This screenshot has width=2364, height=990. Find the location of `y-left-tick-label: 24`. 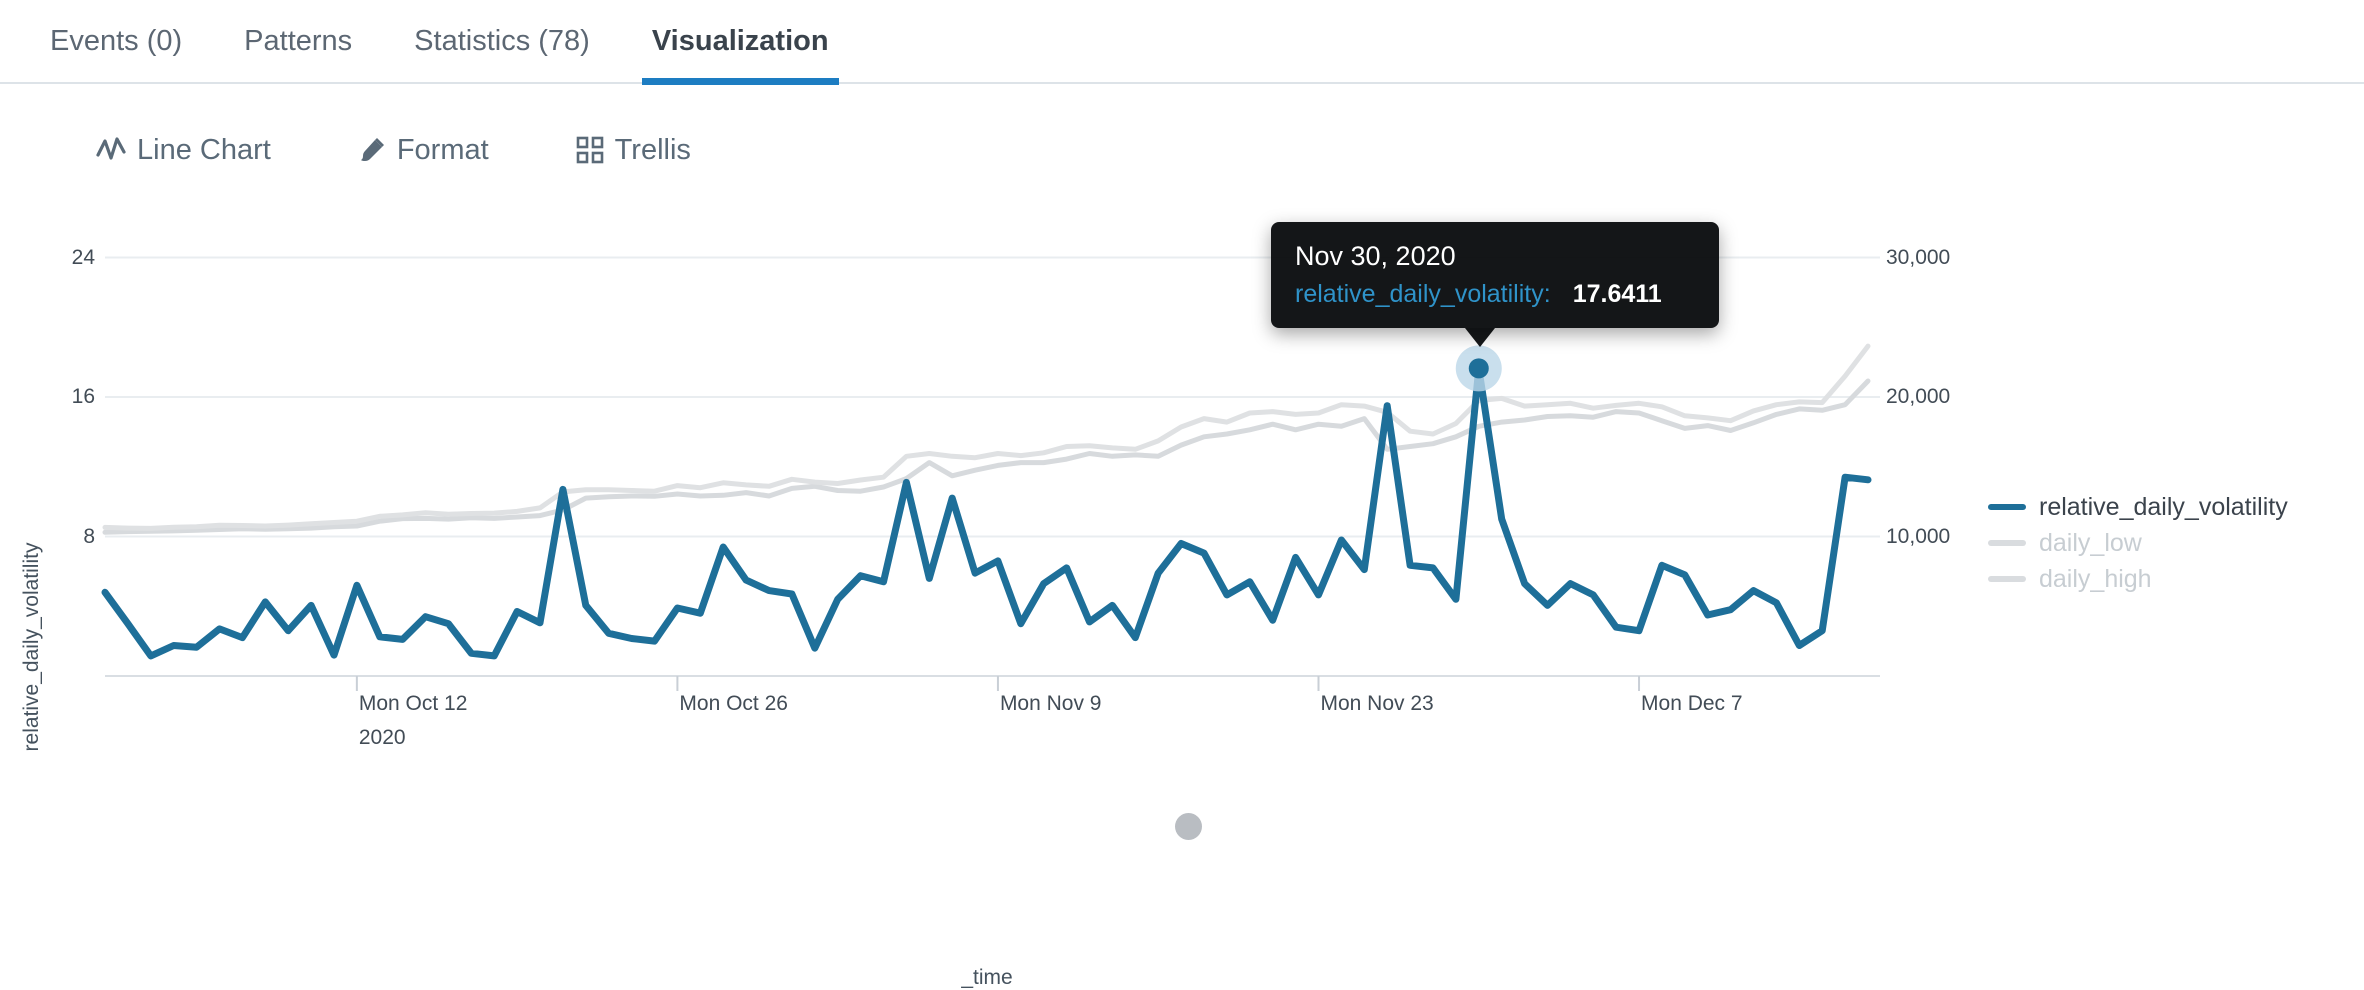

y-left-tick-label: 24 is located at coordinates (83, 257).